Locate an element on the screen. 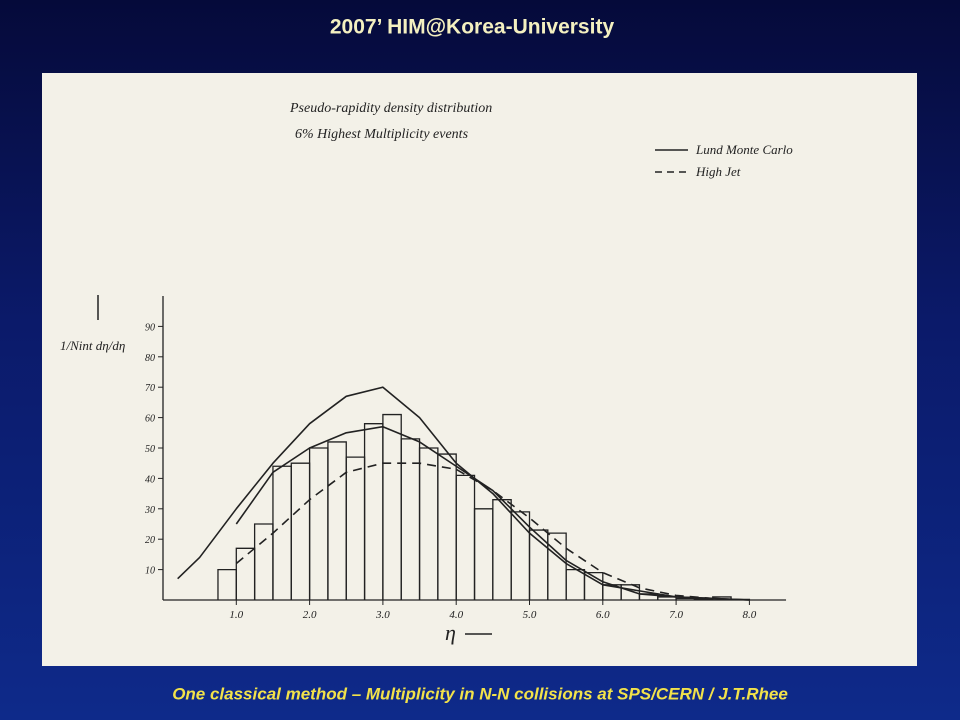  y-tick-label: 60 is located at coordinates (150, 419).